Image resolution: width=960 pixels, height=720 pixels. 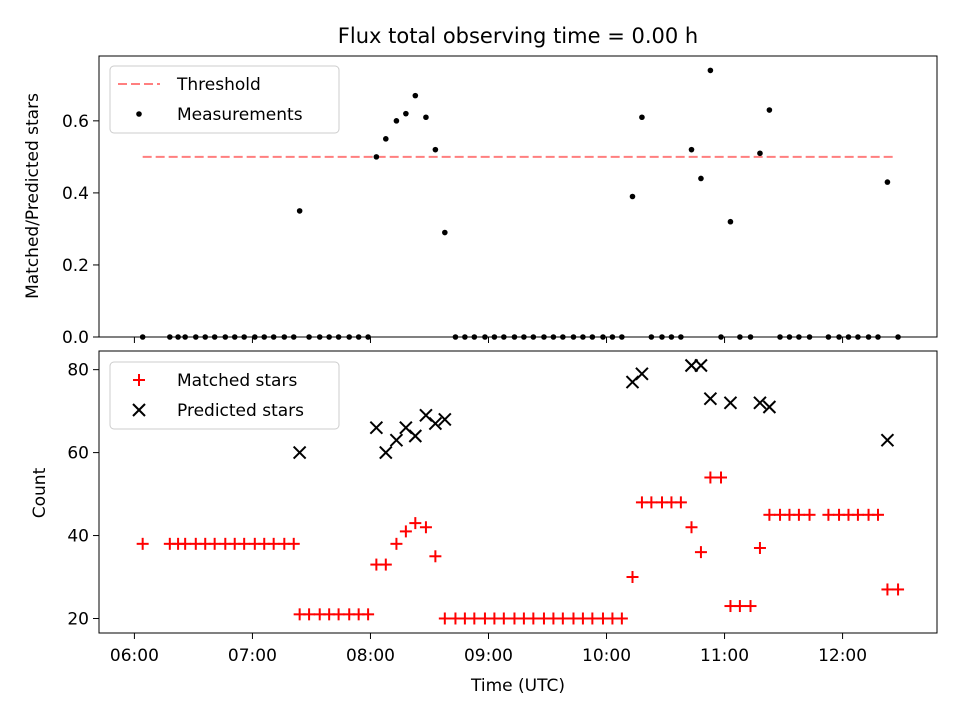 What do you see at coordinates (488, 340) in the screenshot?
I see `ratio-x-ticks` at bounding box center [488, 340].